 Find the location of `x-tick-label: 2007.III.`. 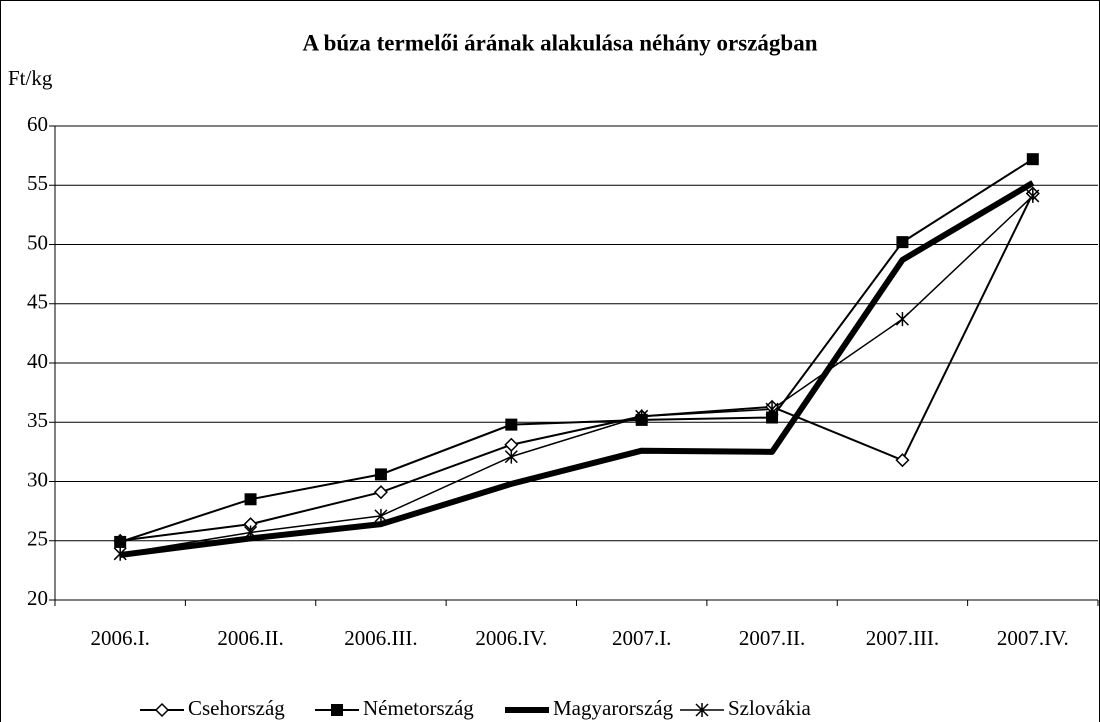

x-tick-label: 2007.III. is located at coordinates (902, 638).